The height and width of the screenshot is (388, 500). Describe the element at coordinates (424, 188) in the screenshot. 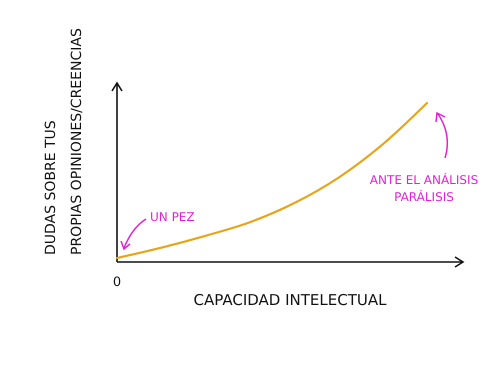

I see `annotation: ANTE EL ANÁLISIS PARÁLISIS` at that location.